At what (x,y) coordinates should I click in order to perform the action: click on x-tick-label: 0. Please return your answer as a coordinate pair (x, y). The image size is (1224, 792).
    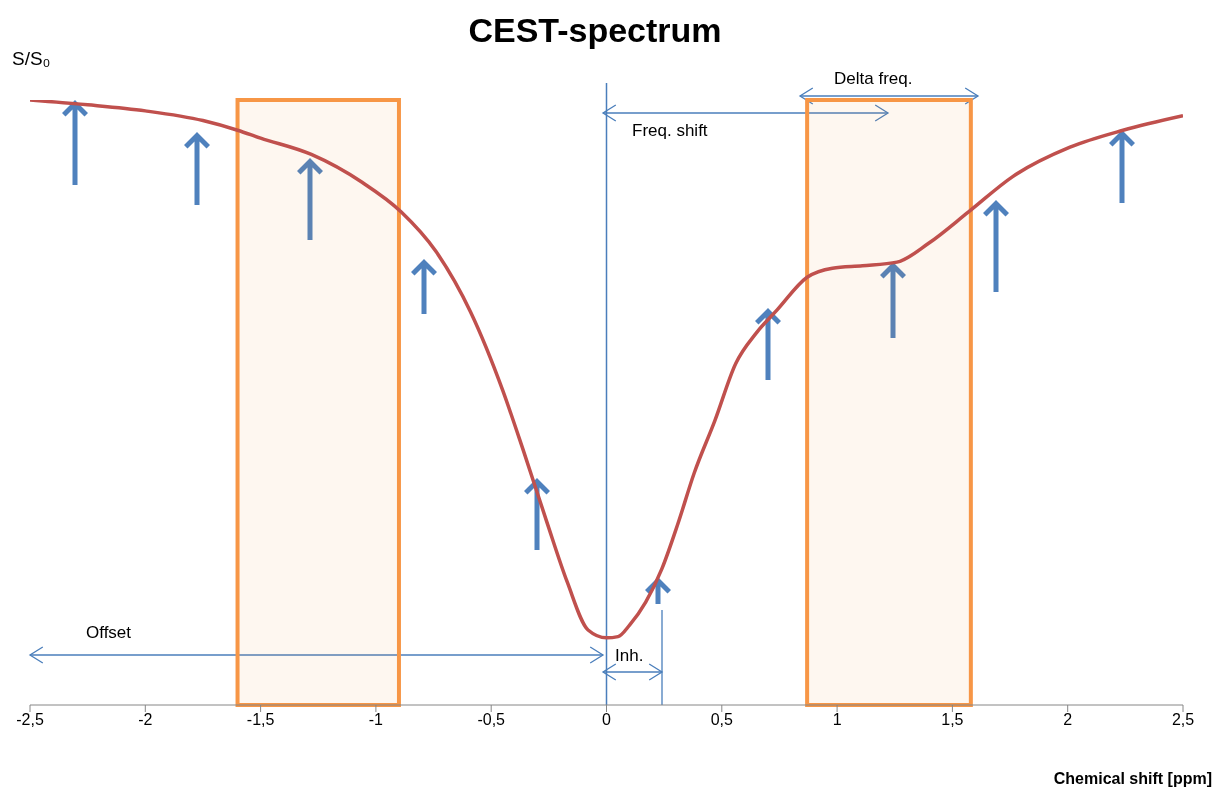
    Looking at the image, I should click on (607, 720).